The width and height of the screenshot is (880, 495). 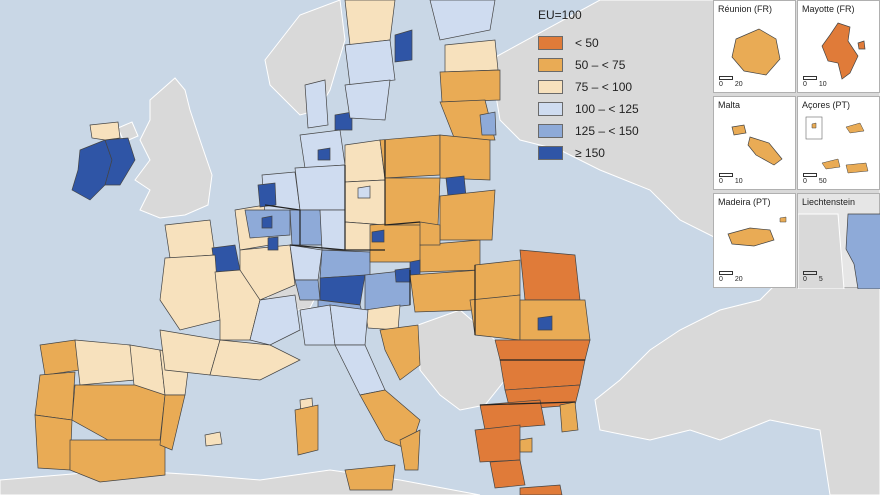 I want to click on romania-bulgaria, so click(x=530, y=330).